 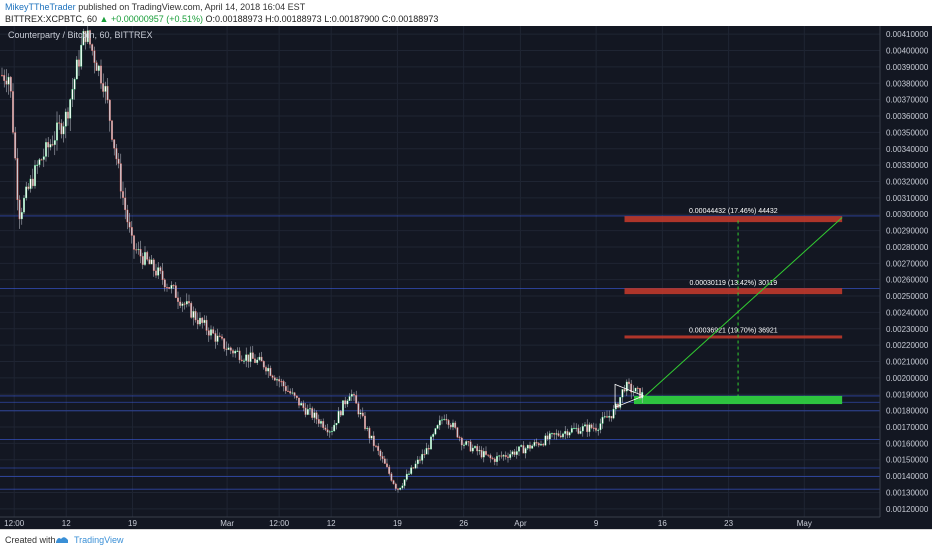 I want to click on close-label: C:0.00188973, so click(x=410, y=19).